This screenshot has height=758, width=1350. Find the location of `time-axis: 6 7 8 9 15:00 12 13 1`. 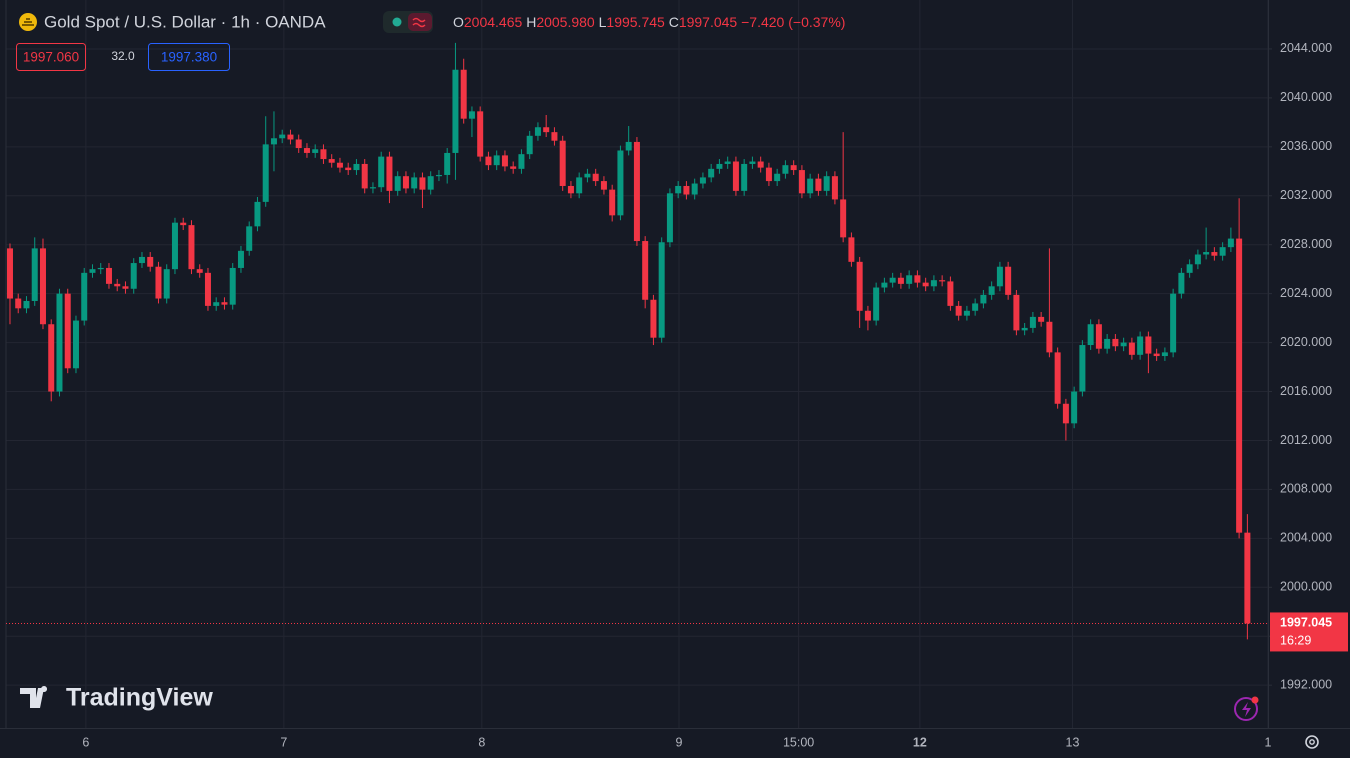

time-axis: 6 7 8 9 15:00 12 13 1 is located at coordinates (676, 742).